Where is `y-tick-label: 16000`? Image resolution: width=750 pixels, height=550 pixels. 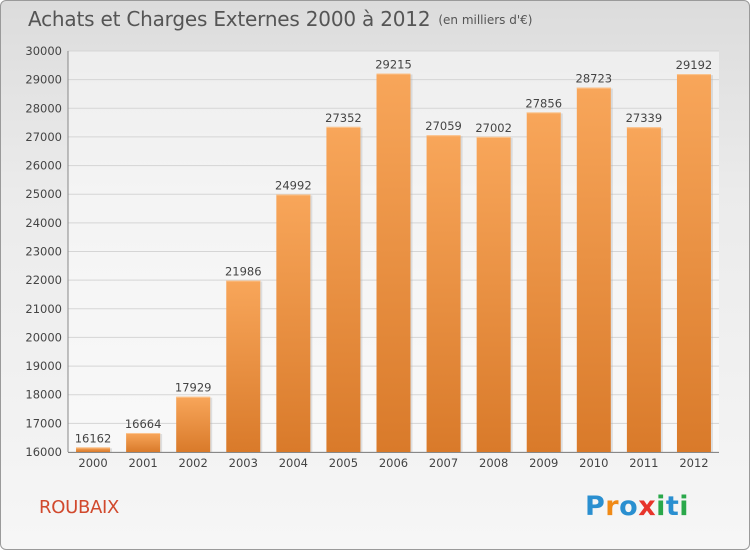
y-tick-label: 16000 is located at coordinates (43, 452).